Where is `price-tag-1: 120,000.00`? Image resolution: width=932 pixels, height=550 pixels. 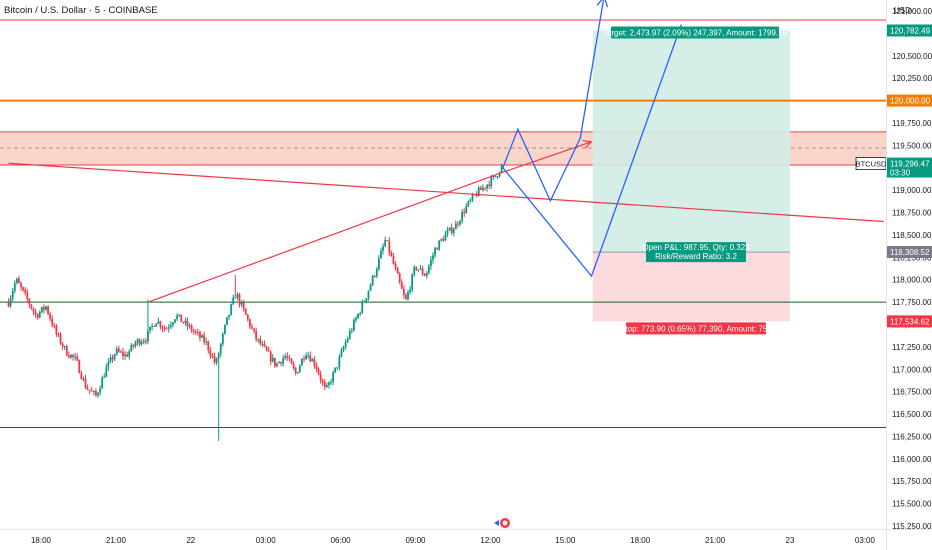
price-tag-1: 120,000.00 is located at coordinates (910, 101).